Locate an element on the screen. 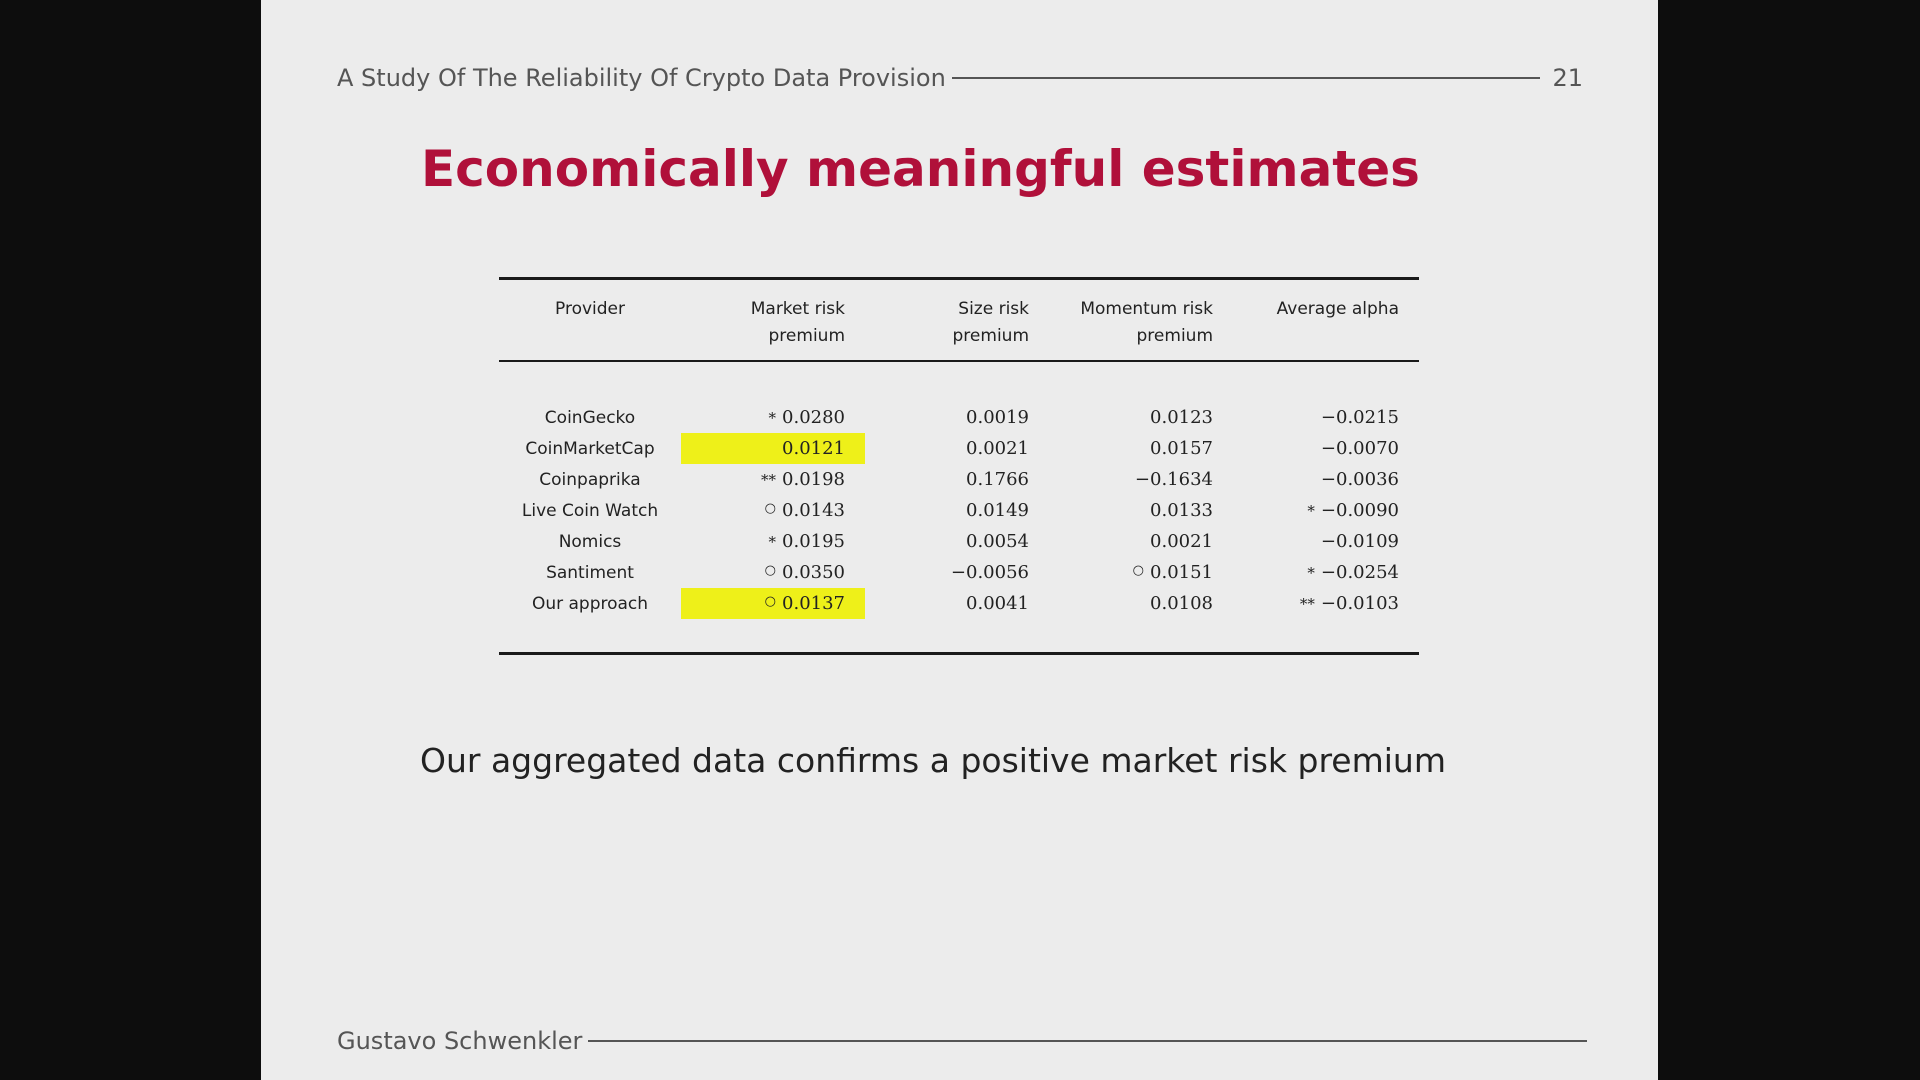 This screenshot has height=1080, width=1920. momentum-cell: −0.1634 is located at coordinates (1141, 479).